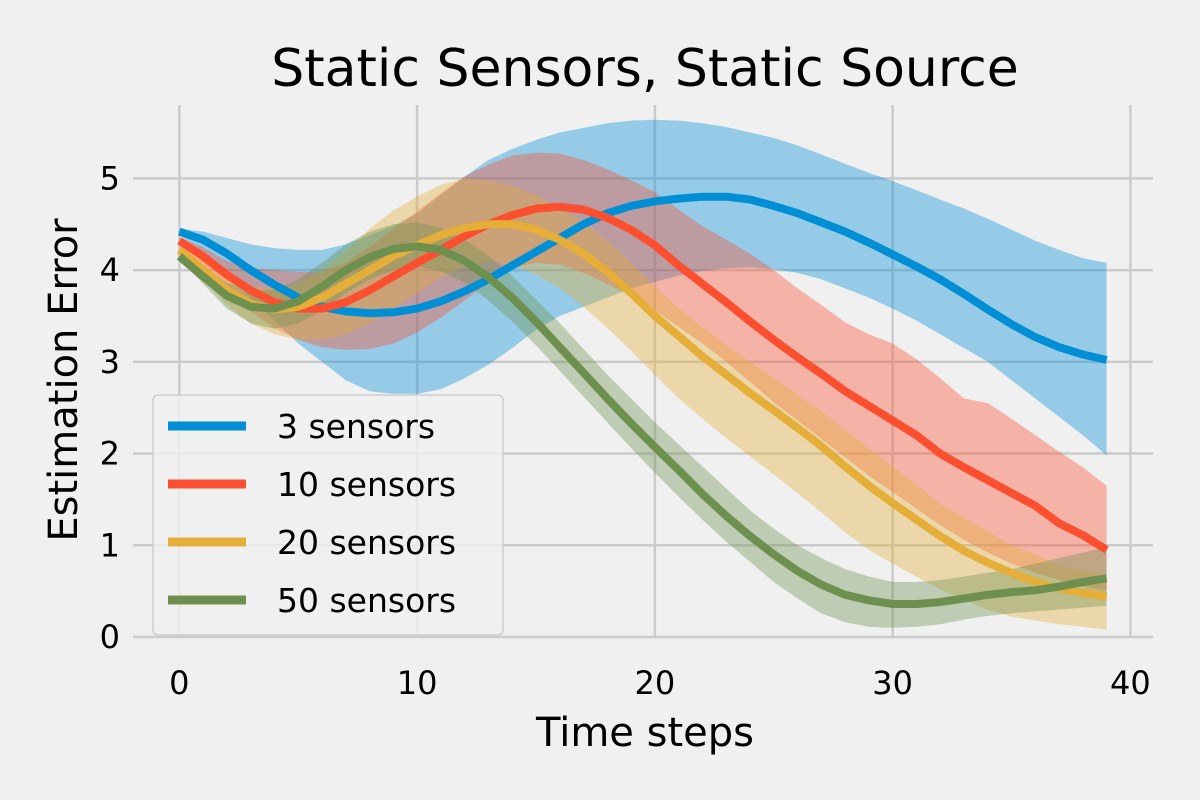 The height and width of the screenshot is (800, 1200). What do you see at coordinates (644, 733) in the screenshot?
I see `x-axis-label: Time steps` at bounding box center [644, 733].